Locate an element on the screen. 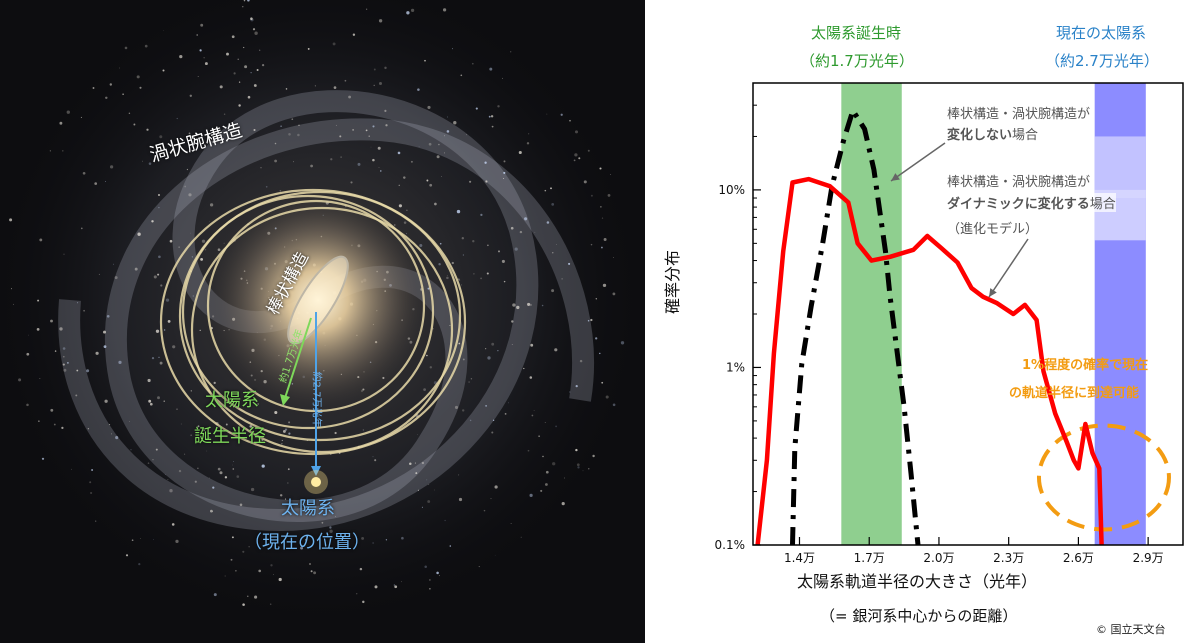  band-current-label-2: （約2.7万光年） is located at coordinates (1102, 61).